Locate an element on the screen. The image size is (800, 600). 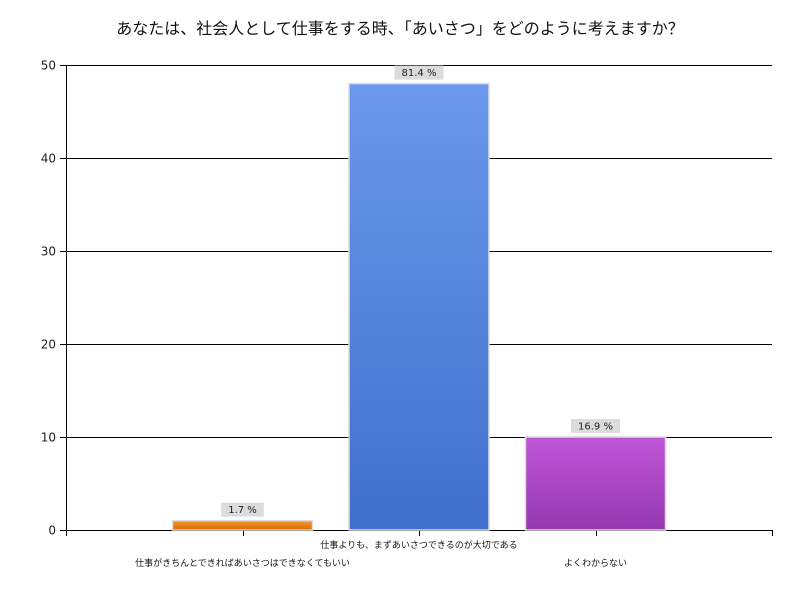
y-tick-label: 20 is located at coordinates (48, 345).